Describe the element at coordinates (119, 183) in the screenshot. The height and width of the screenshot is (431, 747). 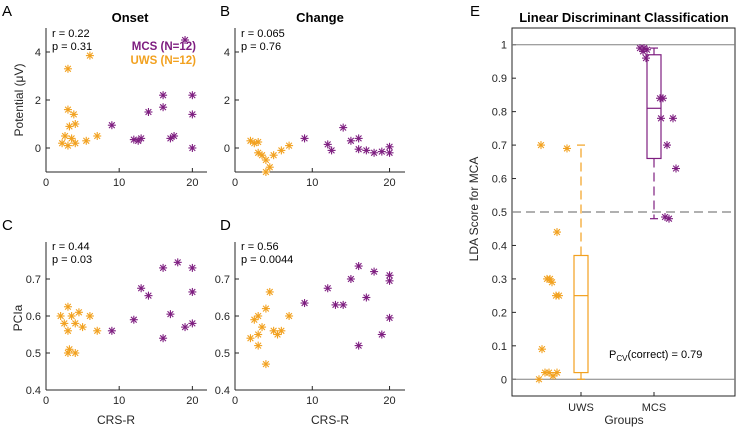
I see `chart-a-x-tick-label-1: 10` at that location.